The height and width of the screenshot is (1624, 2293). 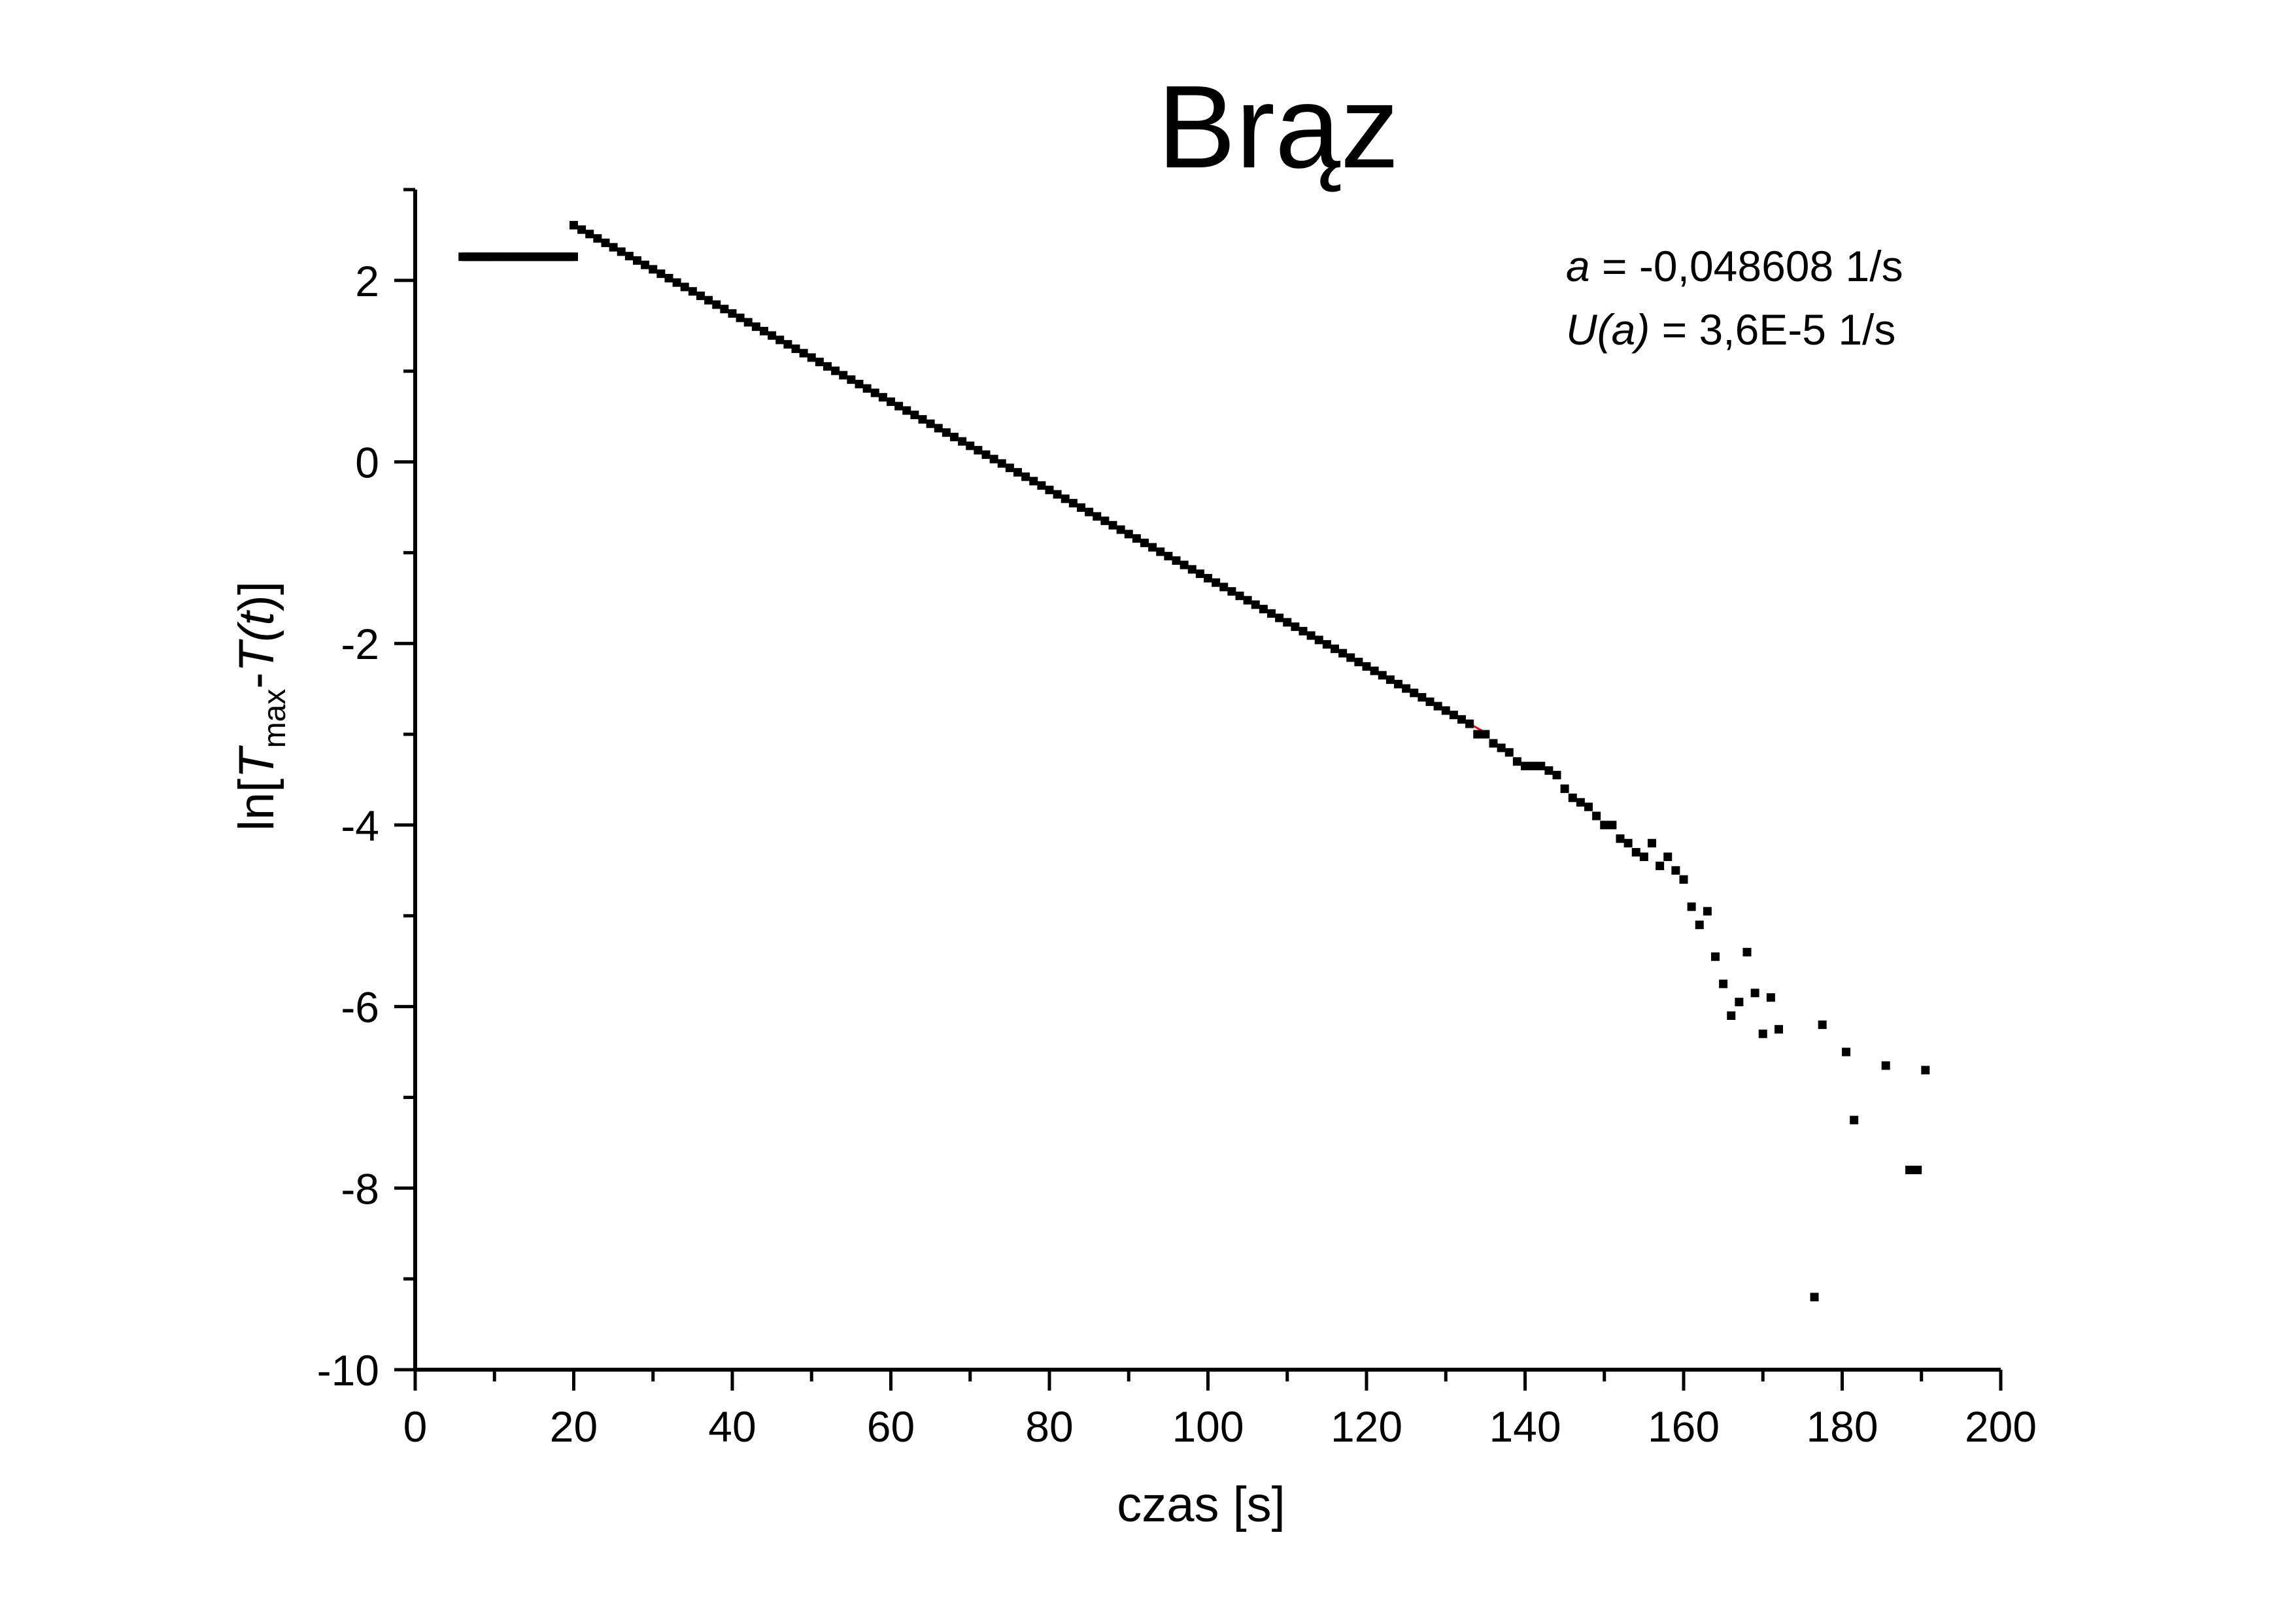 What do you see at coordinates (1684, 1426) in the screenshot?
I see `x-tick-label: 160` at bounding box center [1684, 1426].